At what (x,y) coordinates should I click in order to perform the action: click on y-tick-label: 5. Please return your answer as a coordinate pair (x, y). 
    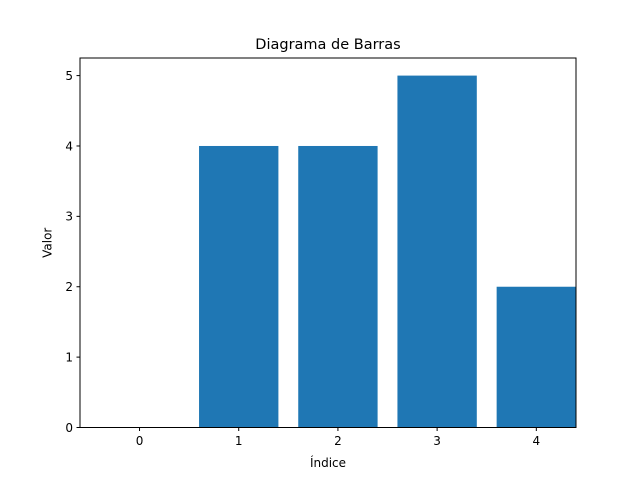
    Looking at the image, I should click on (69, 76).